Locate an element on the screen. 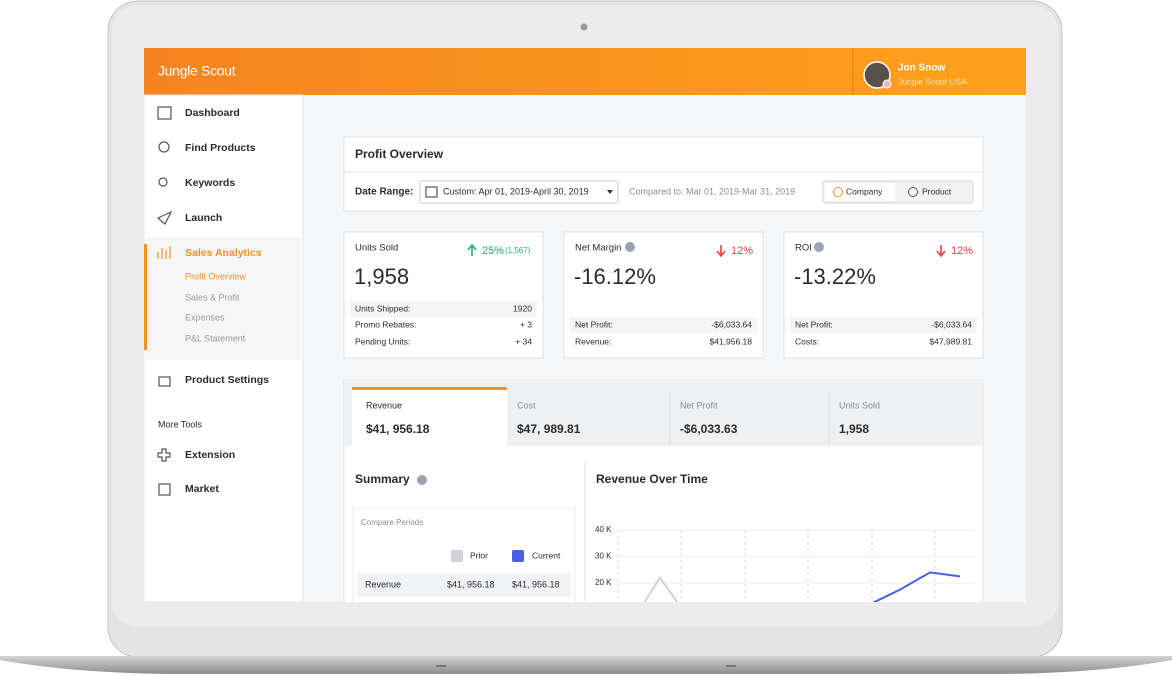 This screenshot has height=676, width=1172. nav-sub-item: Profit Overview is located at coordinates (216, 276).